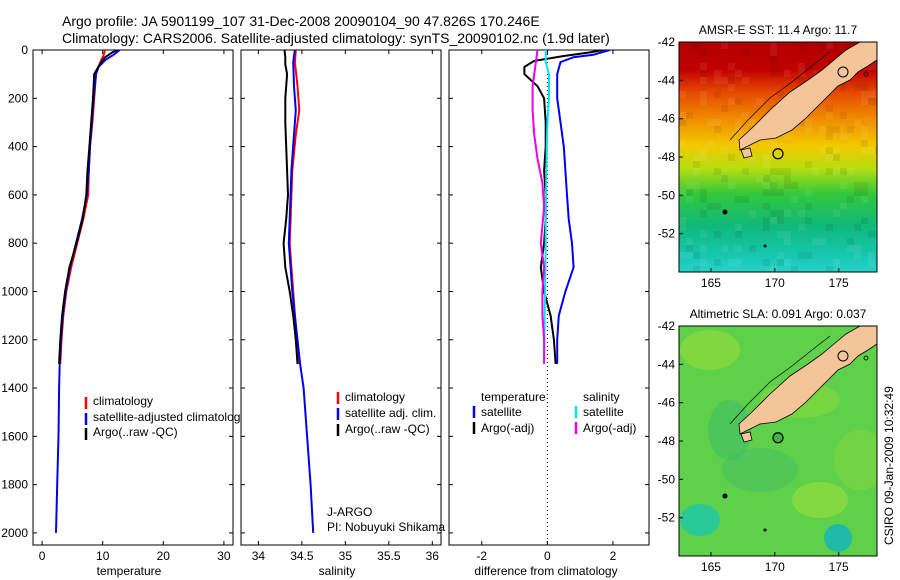 This screenshot has height=580, width=900. What do you see at coordinates (507, 428) in the screenshot?
I see `legend-label-temp-argo: Argo(-adj)` at bounding box center [507, 428].